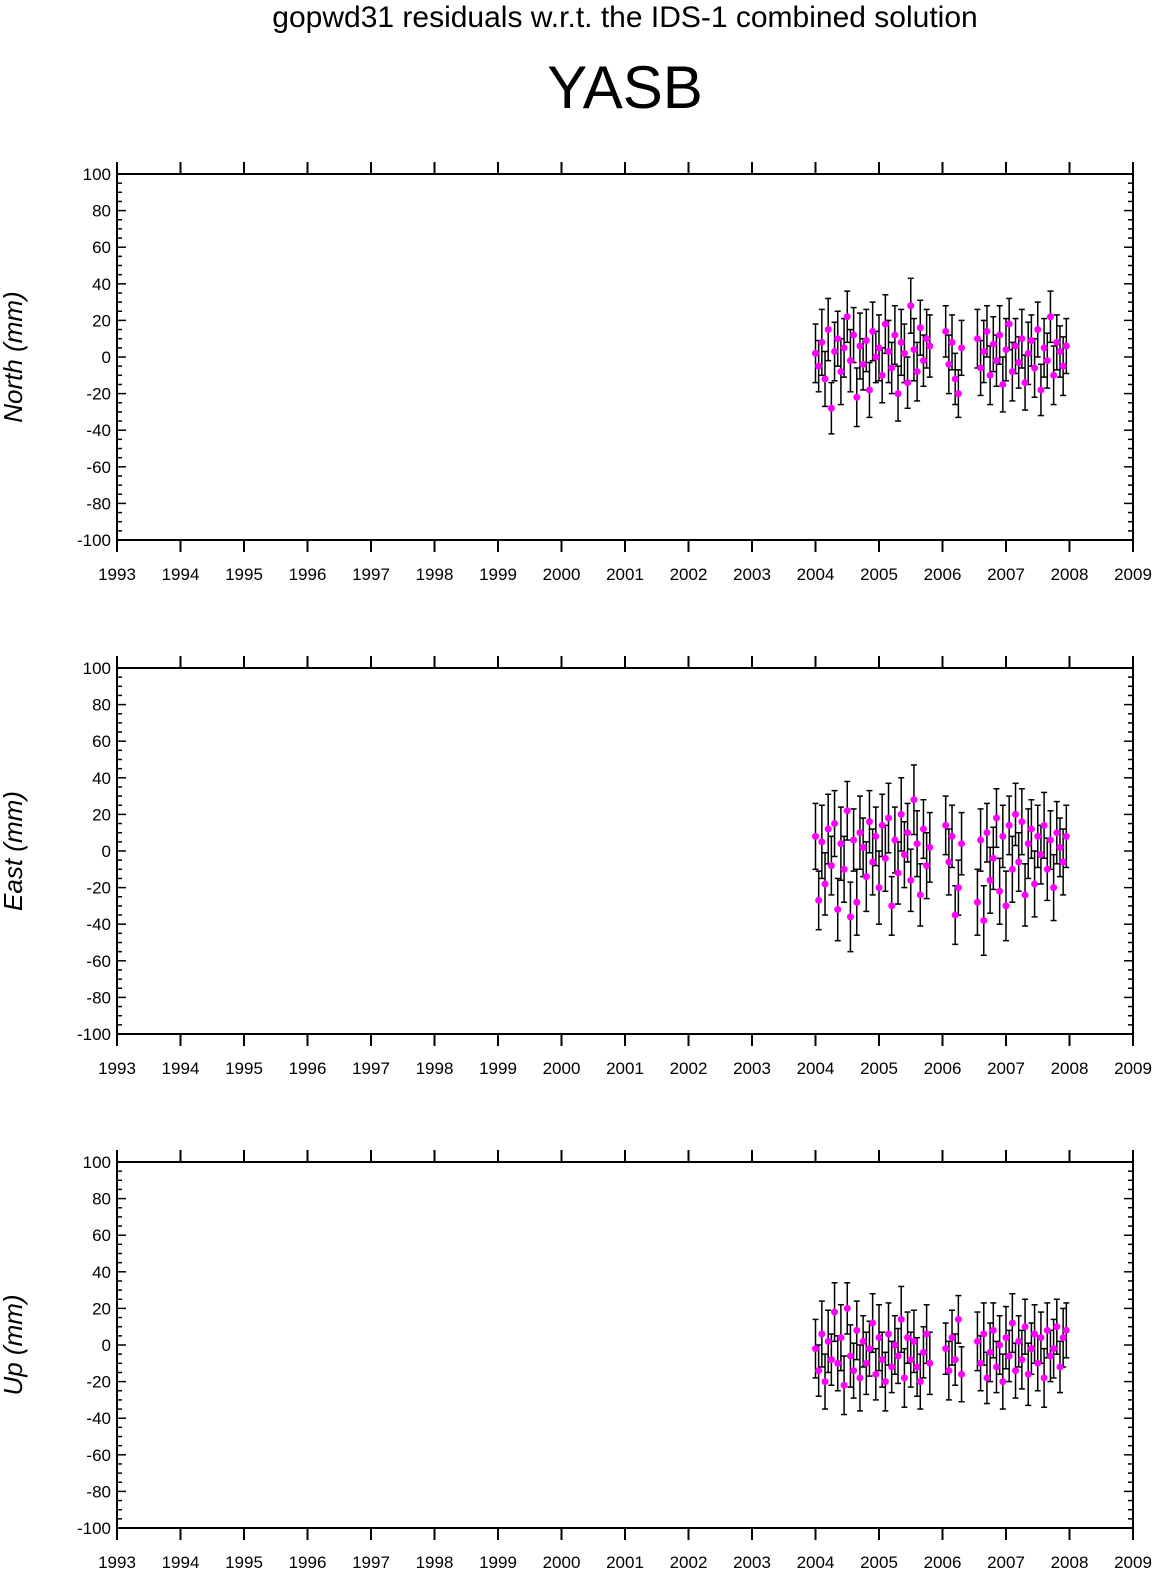 The width and height of the screenshot is (1160, 1575). Describe the element at coordinates (101, 814) in the screenshot. I see `east-ytick-label: 20` at that location.